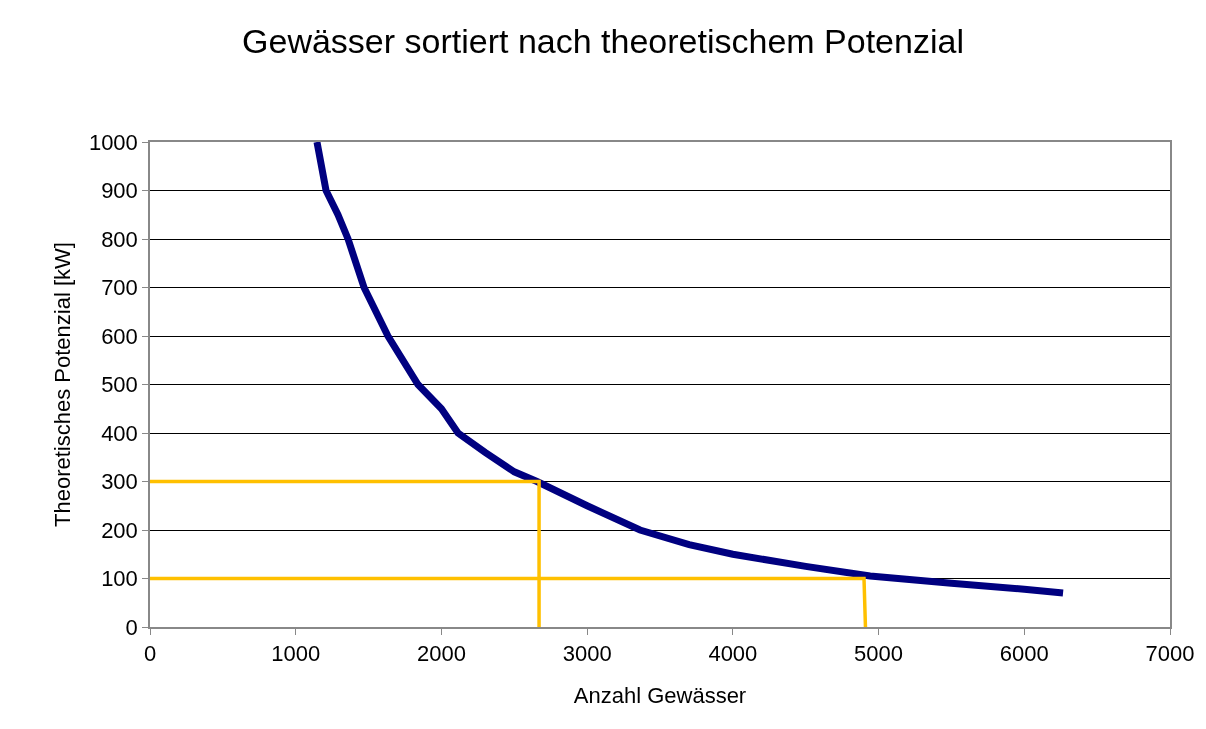  I want to click on y-tick-label: 400, so click(119, 433).